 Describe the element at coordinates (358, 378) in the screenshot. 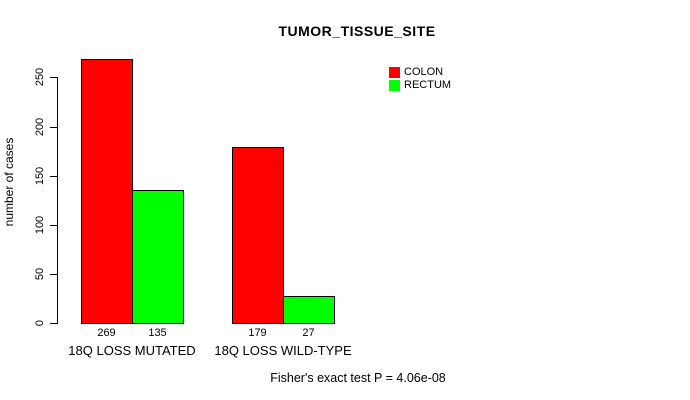

I see `fisher-test-annotation: Fisher's exact test P = 4.06e-08` at that location.